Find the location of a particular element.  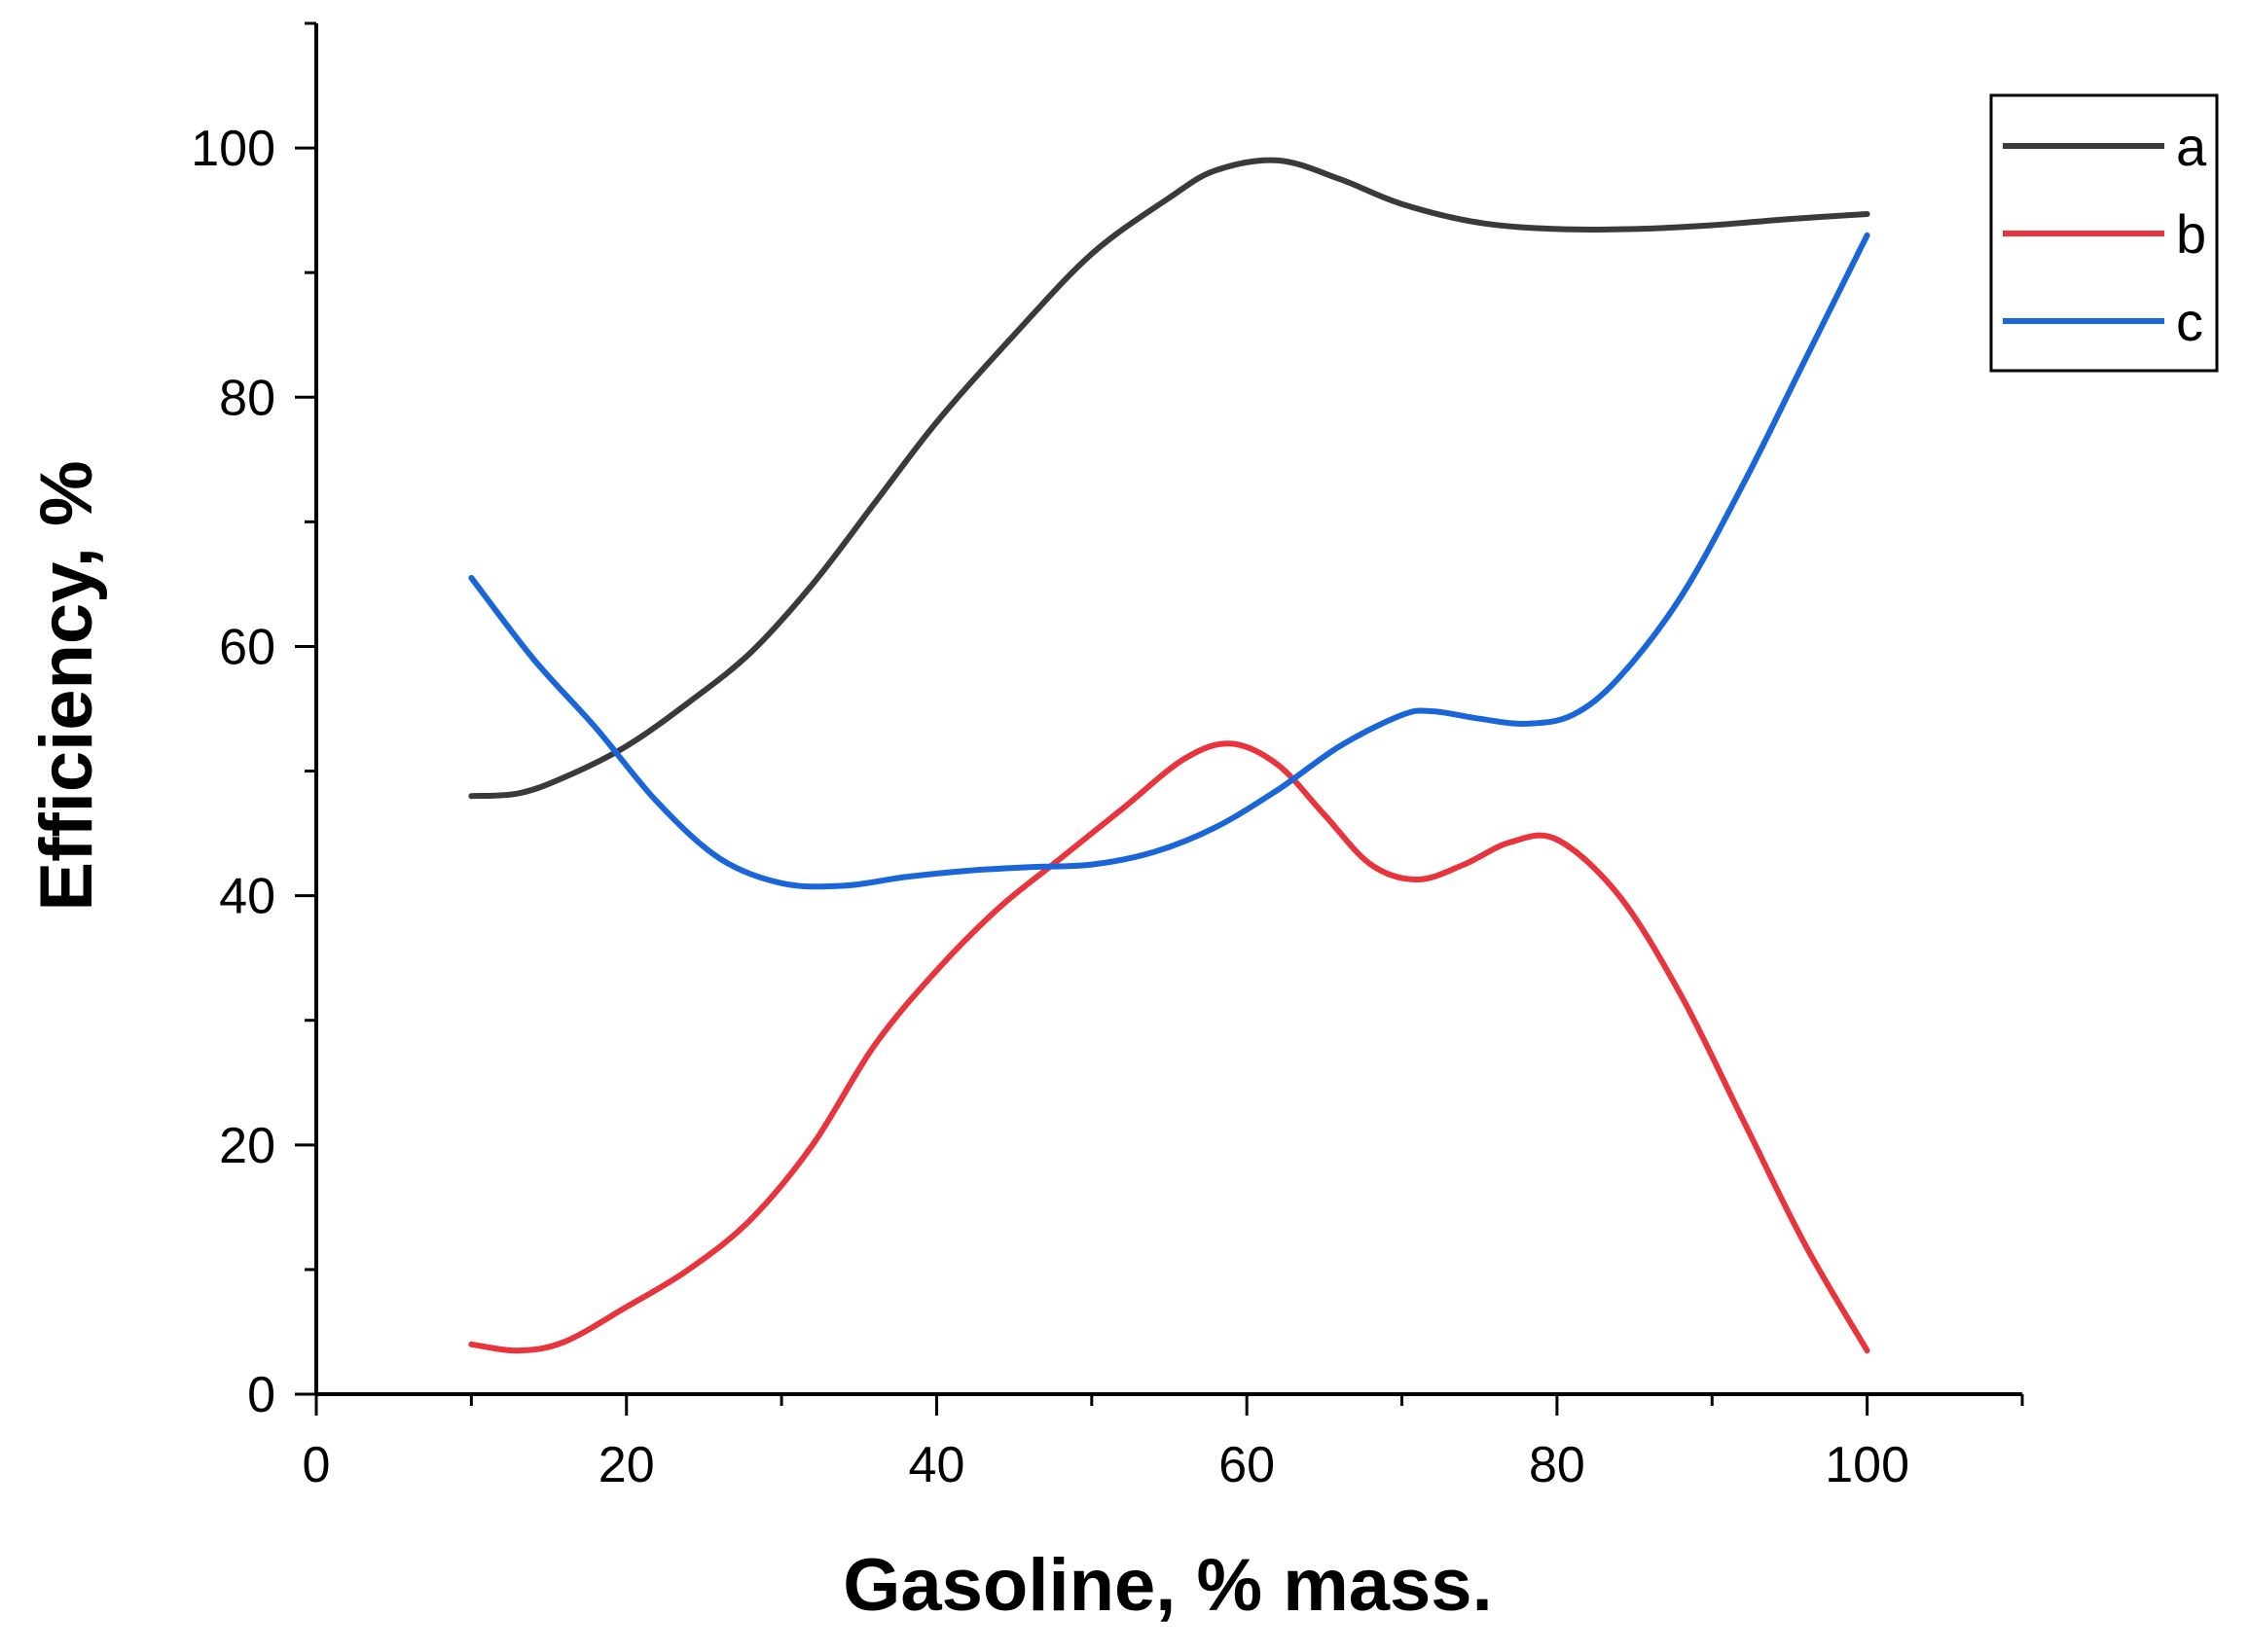

x-tick-label: 40 is located at coordinates (937, 1465).